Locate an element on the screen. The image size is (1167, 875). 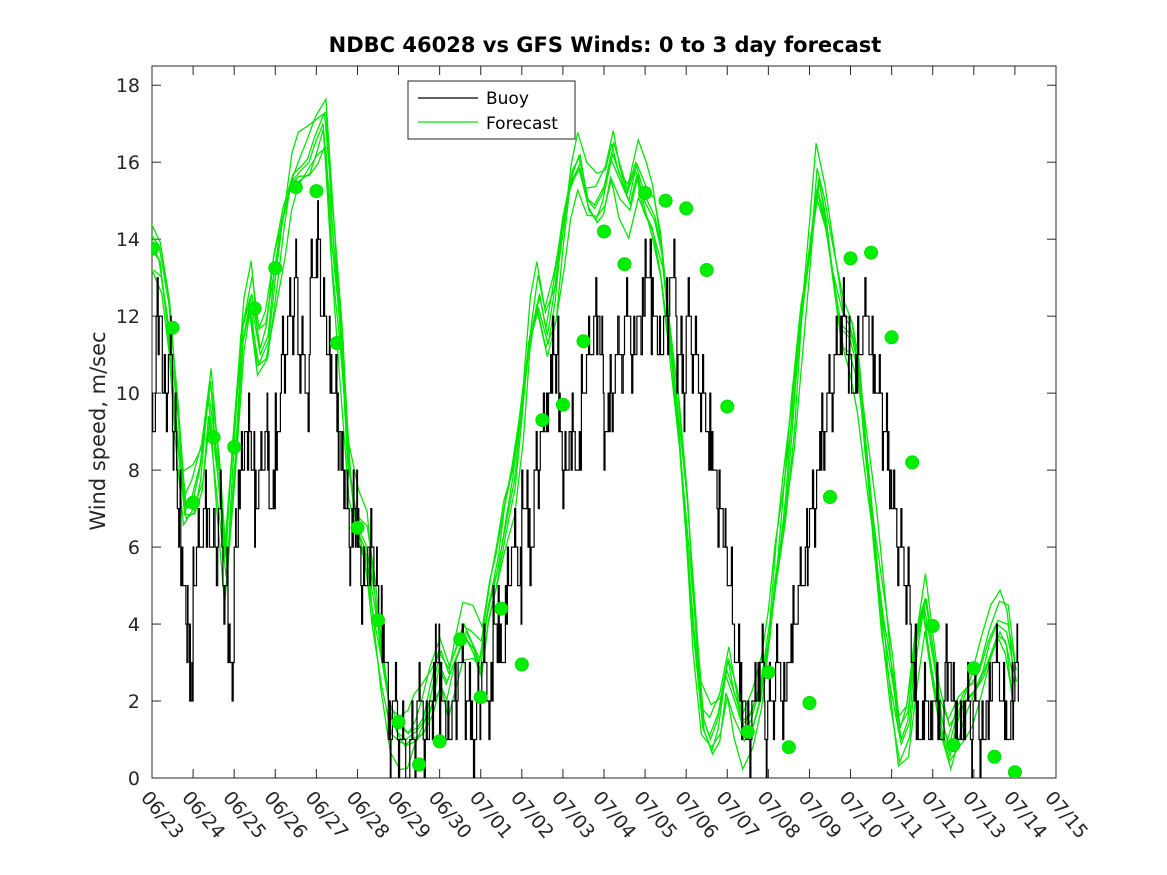
legend-forecast-label: Forecast is located at coordinates (522, 124).